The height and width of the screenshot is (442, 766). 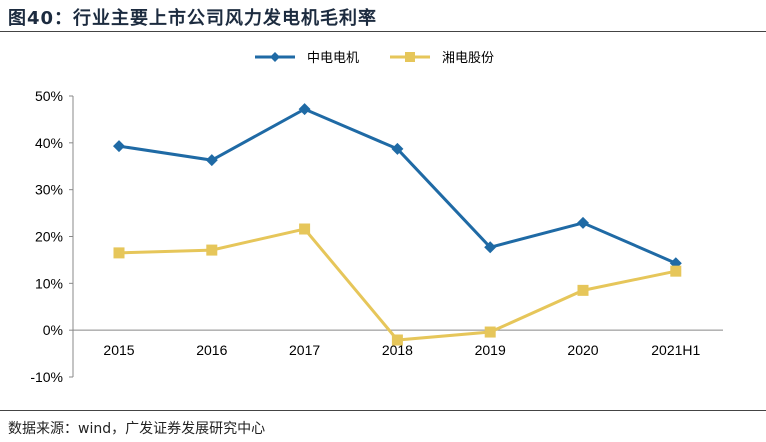 I want to click on y-tick-label: 30%, so click(x=49, y=190).